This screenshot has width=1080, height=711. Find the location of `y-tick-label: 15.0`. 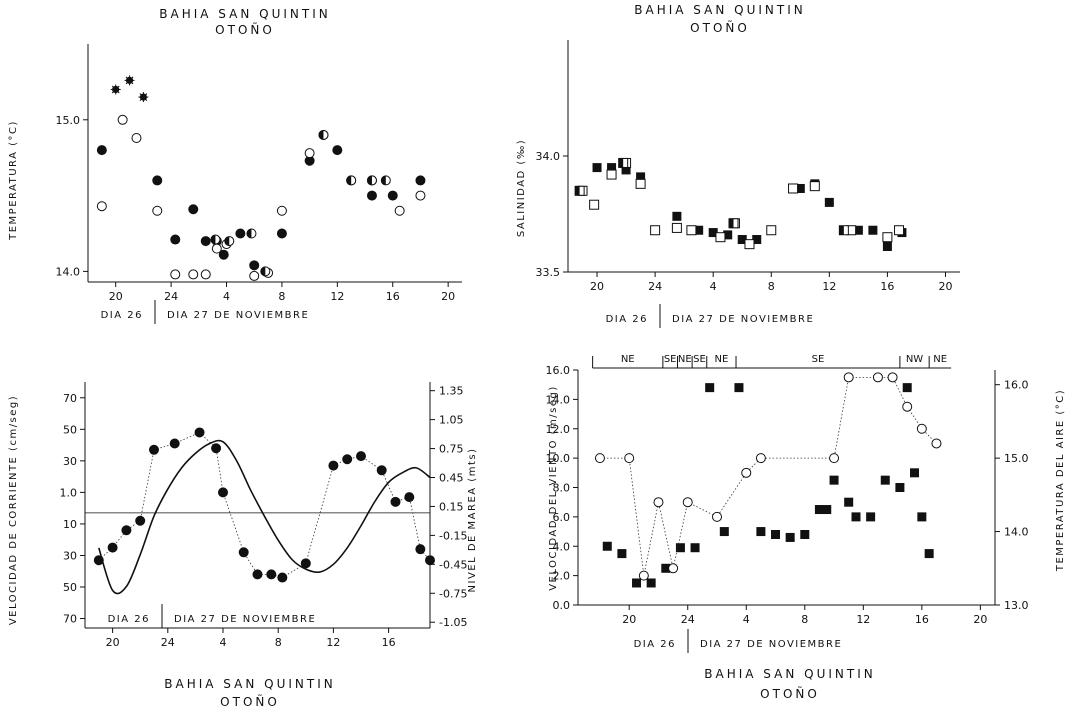

y-tick-label: 15.0 is located at coordinates (68, 120).